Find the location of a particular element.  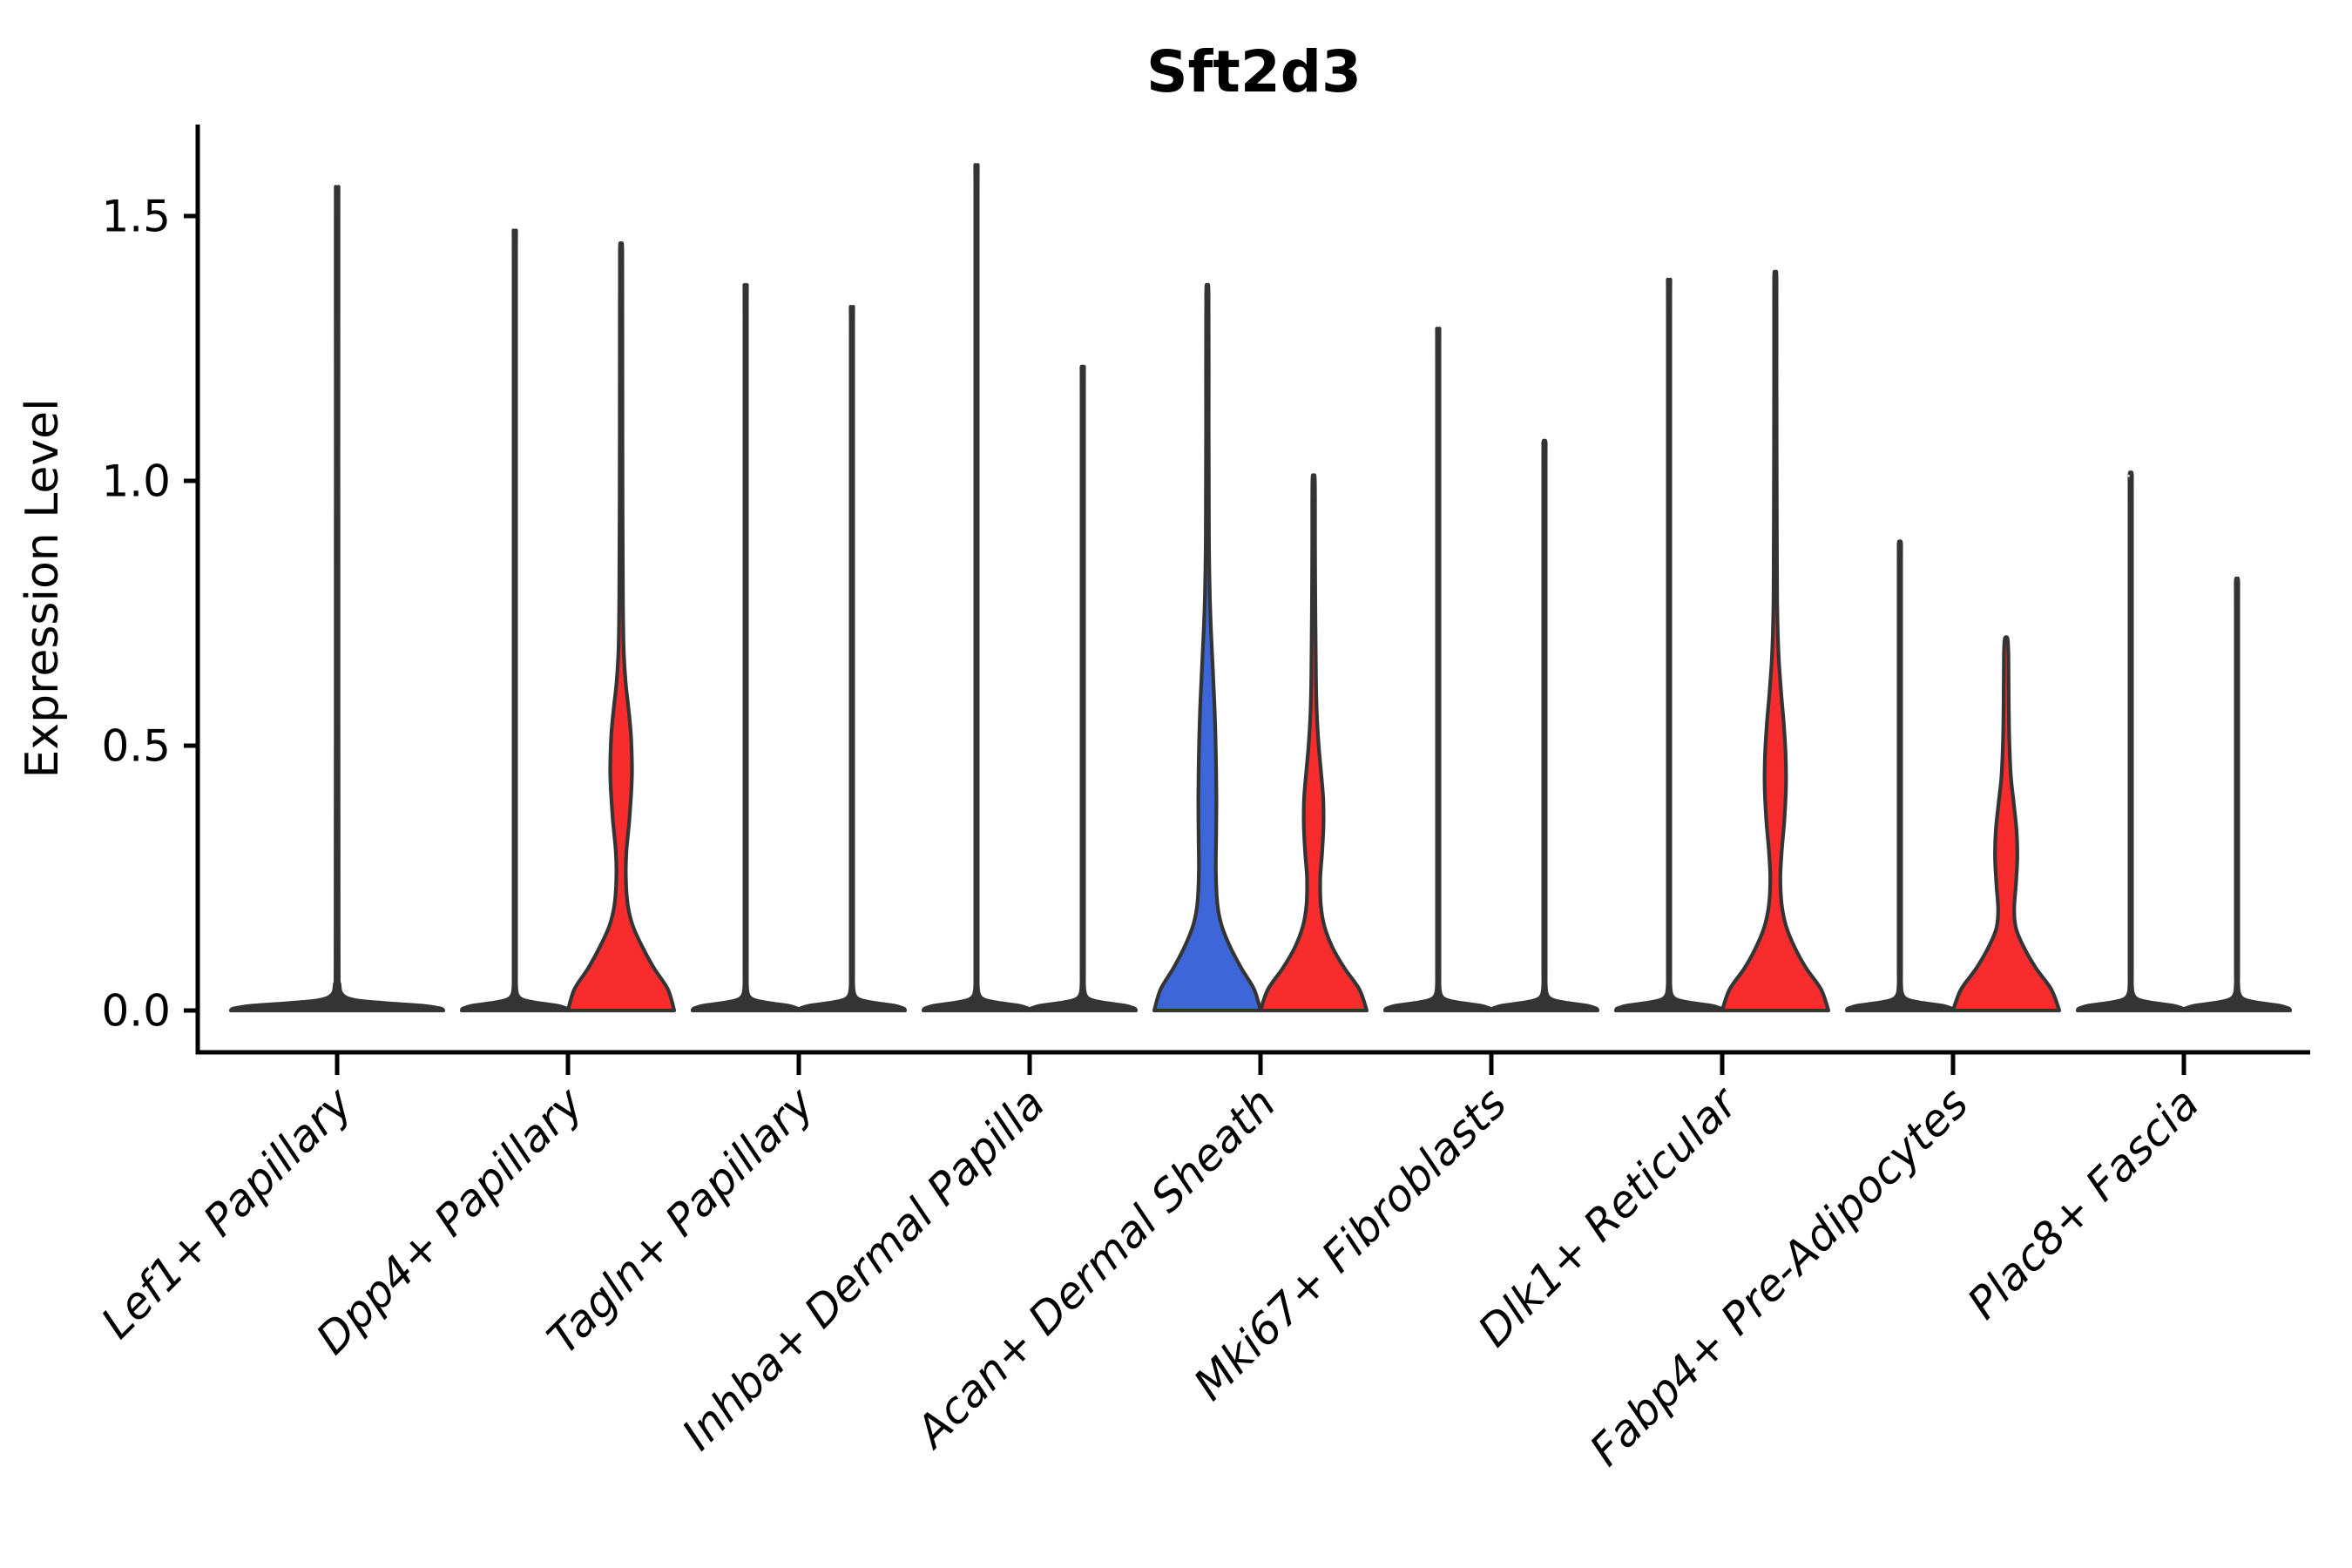

chart-title: Sft2d3 is located at coordinates (1254, 71).